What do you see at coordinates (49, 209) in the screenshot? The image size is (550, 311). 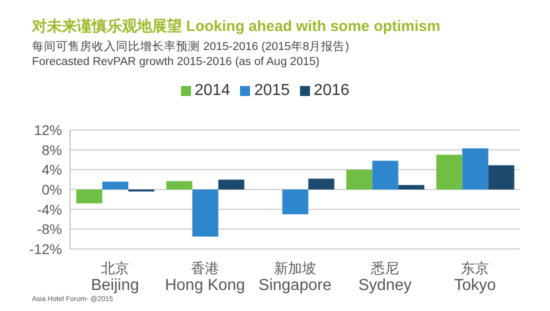 I see `y-tick-label: -4%` at bounding box center [49, 209].